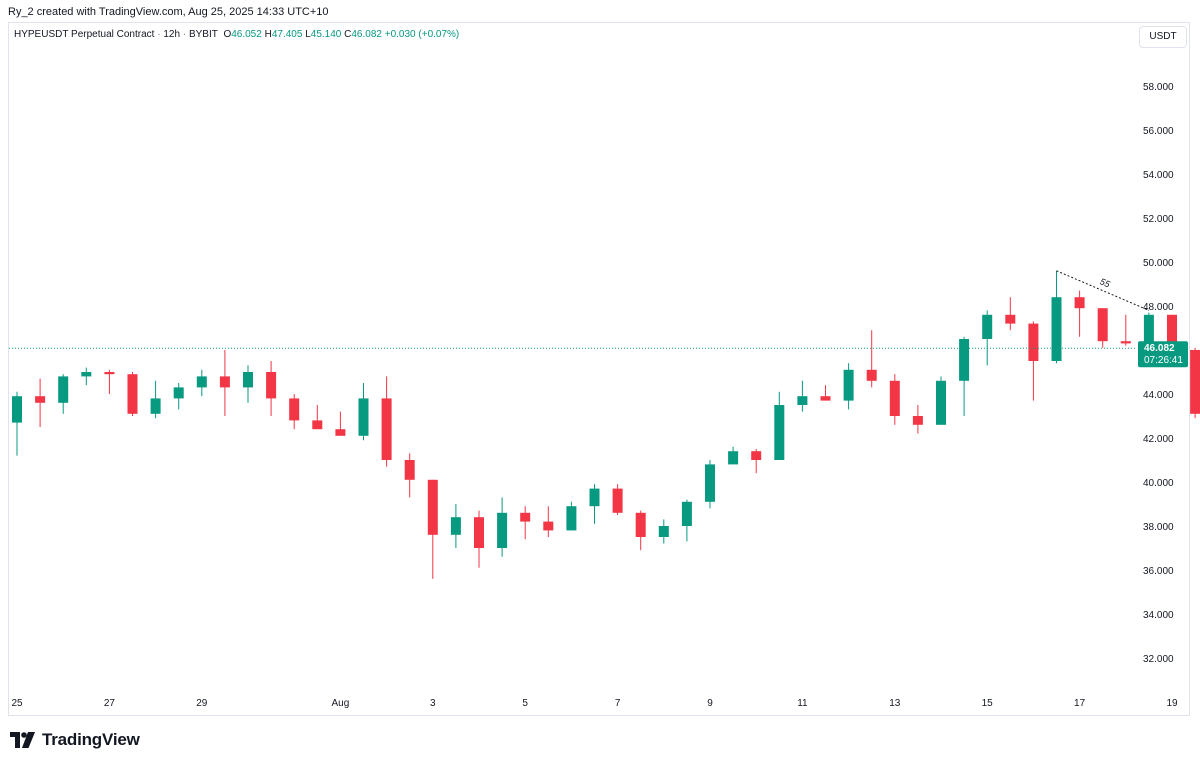 This screenshot has width=1200, height=764. I want to click on y-tick-label: 34.000, so click(1158, 615).